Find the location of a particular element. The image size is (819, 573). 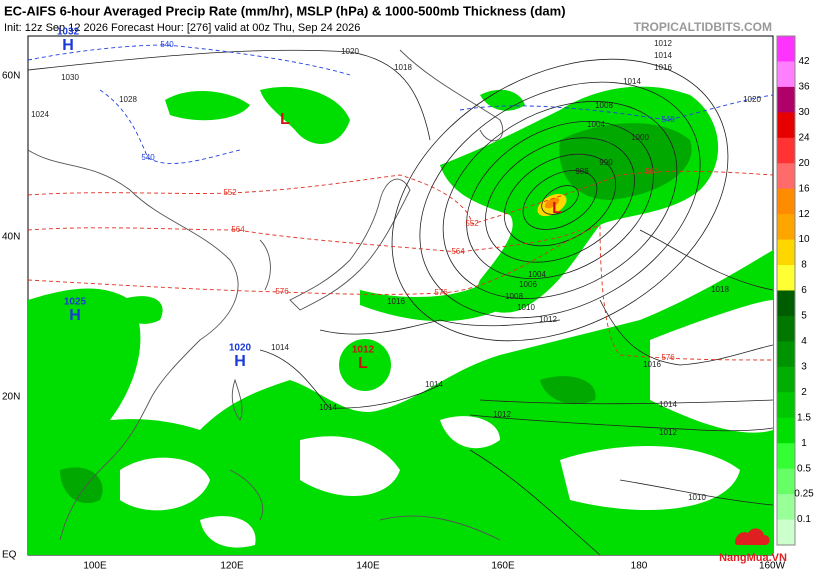

center-value: 1012 is located at coordinates (363, 350).